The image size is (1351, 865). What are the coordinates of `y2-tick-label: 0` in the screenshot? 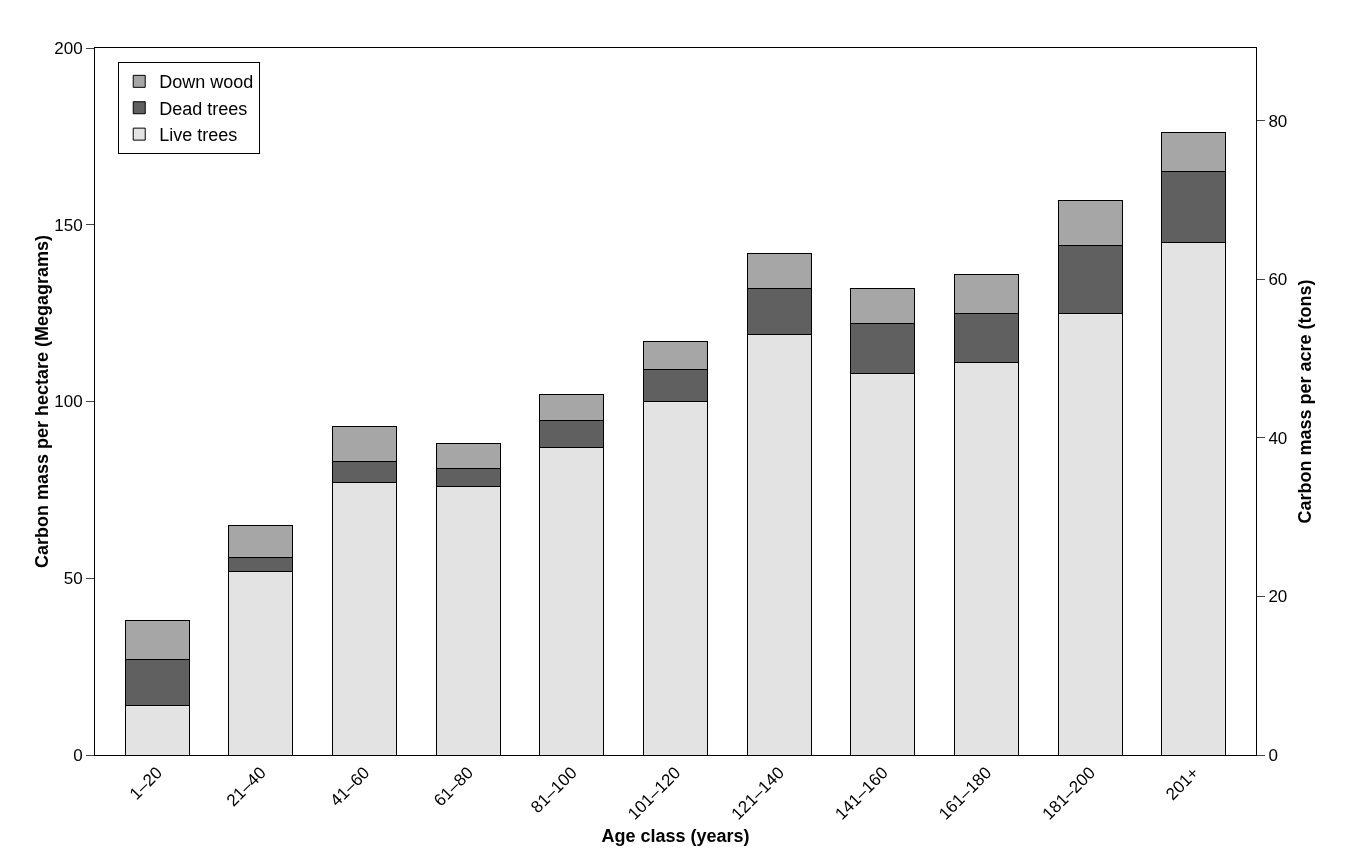 It's located at (1273, 755).